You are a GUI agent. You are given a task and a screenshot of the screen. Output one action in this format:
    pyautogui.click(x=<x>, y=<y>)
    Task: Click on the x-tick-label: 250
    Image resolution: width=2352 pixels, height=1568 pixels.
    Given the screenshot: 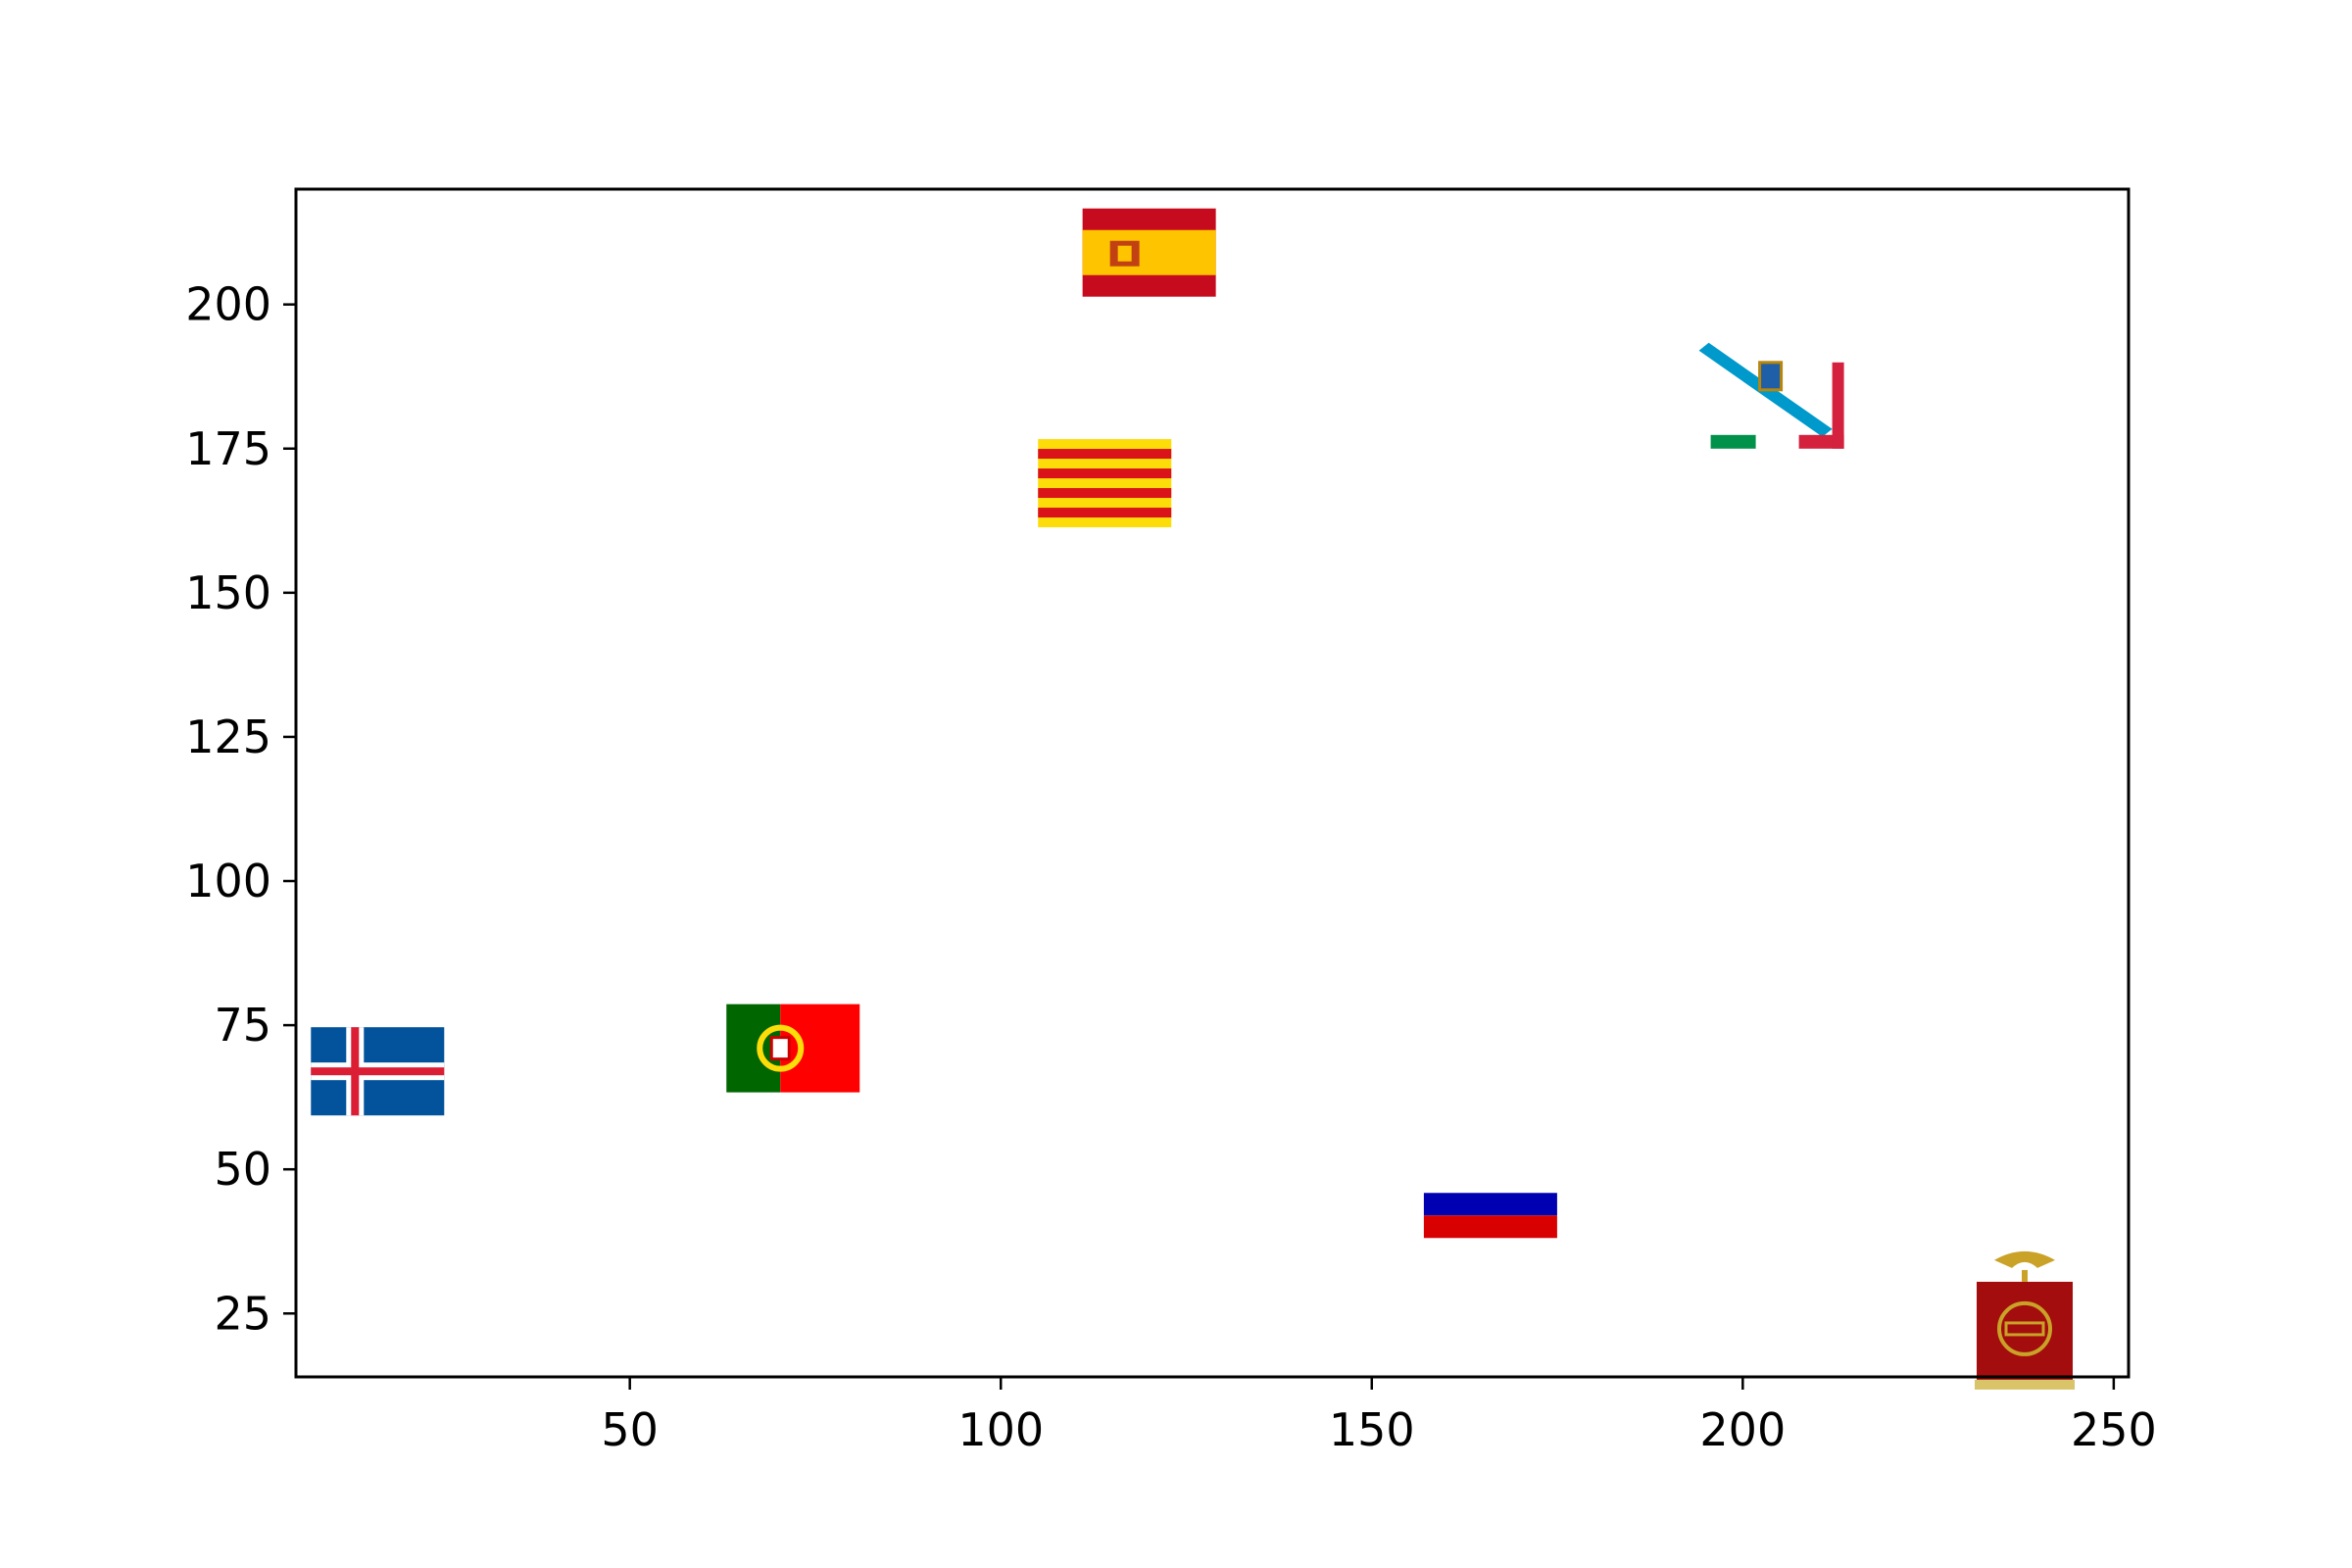 What is the action you would take?
    pyautogui.click(x=2114, y=1429)
    